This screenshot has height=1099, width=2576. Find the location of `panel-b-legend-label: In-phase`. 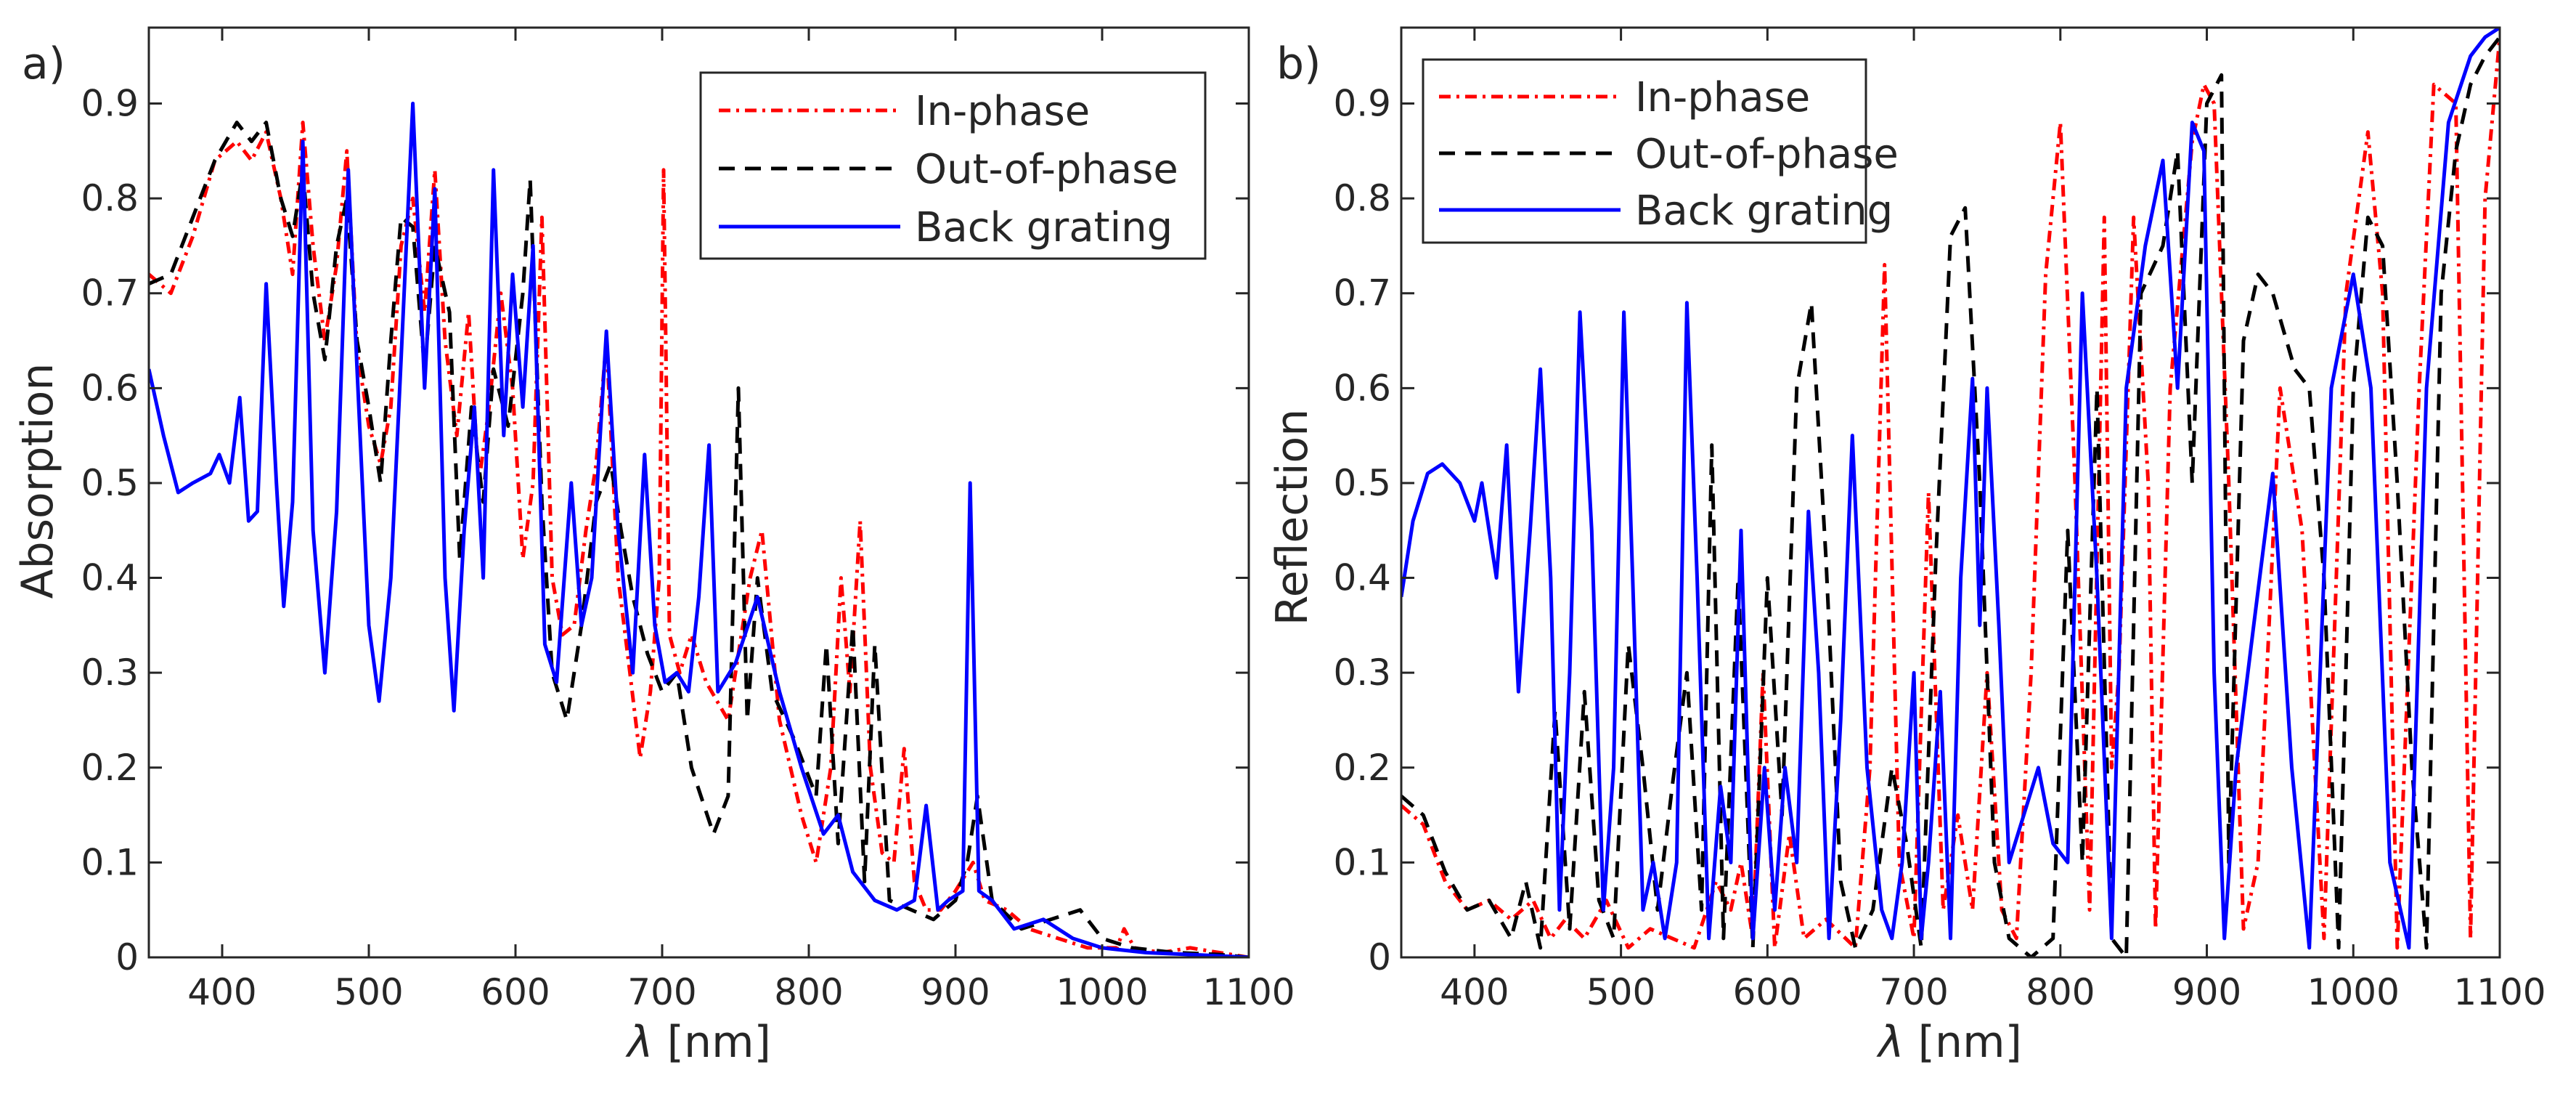

panel-b-legend-label: In-phase is located at coordinates (1722, 97).